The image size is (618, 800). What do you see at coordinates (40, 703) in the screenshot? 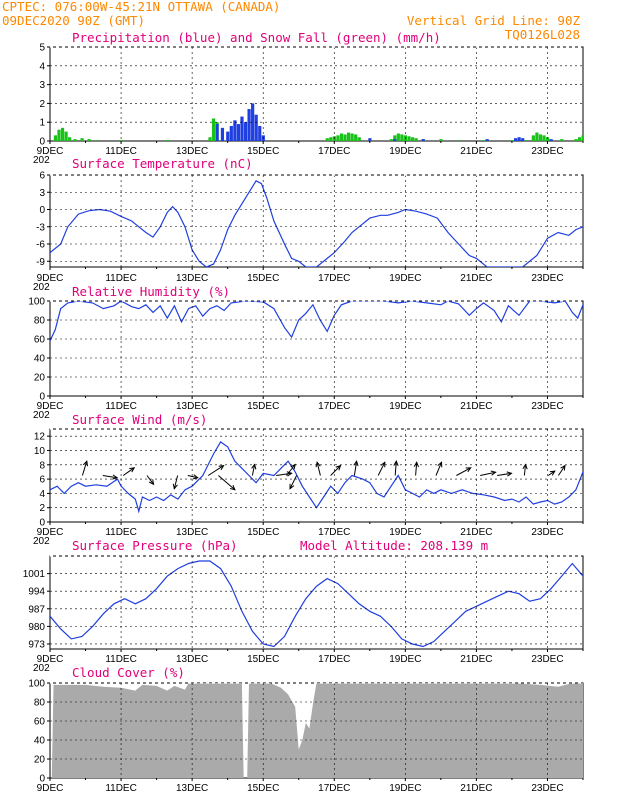
I see `y-tick-label: 80` at bounding box center [40, 703].